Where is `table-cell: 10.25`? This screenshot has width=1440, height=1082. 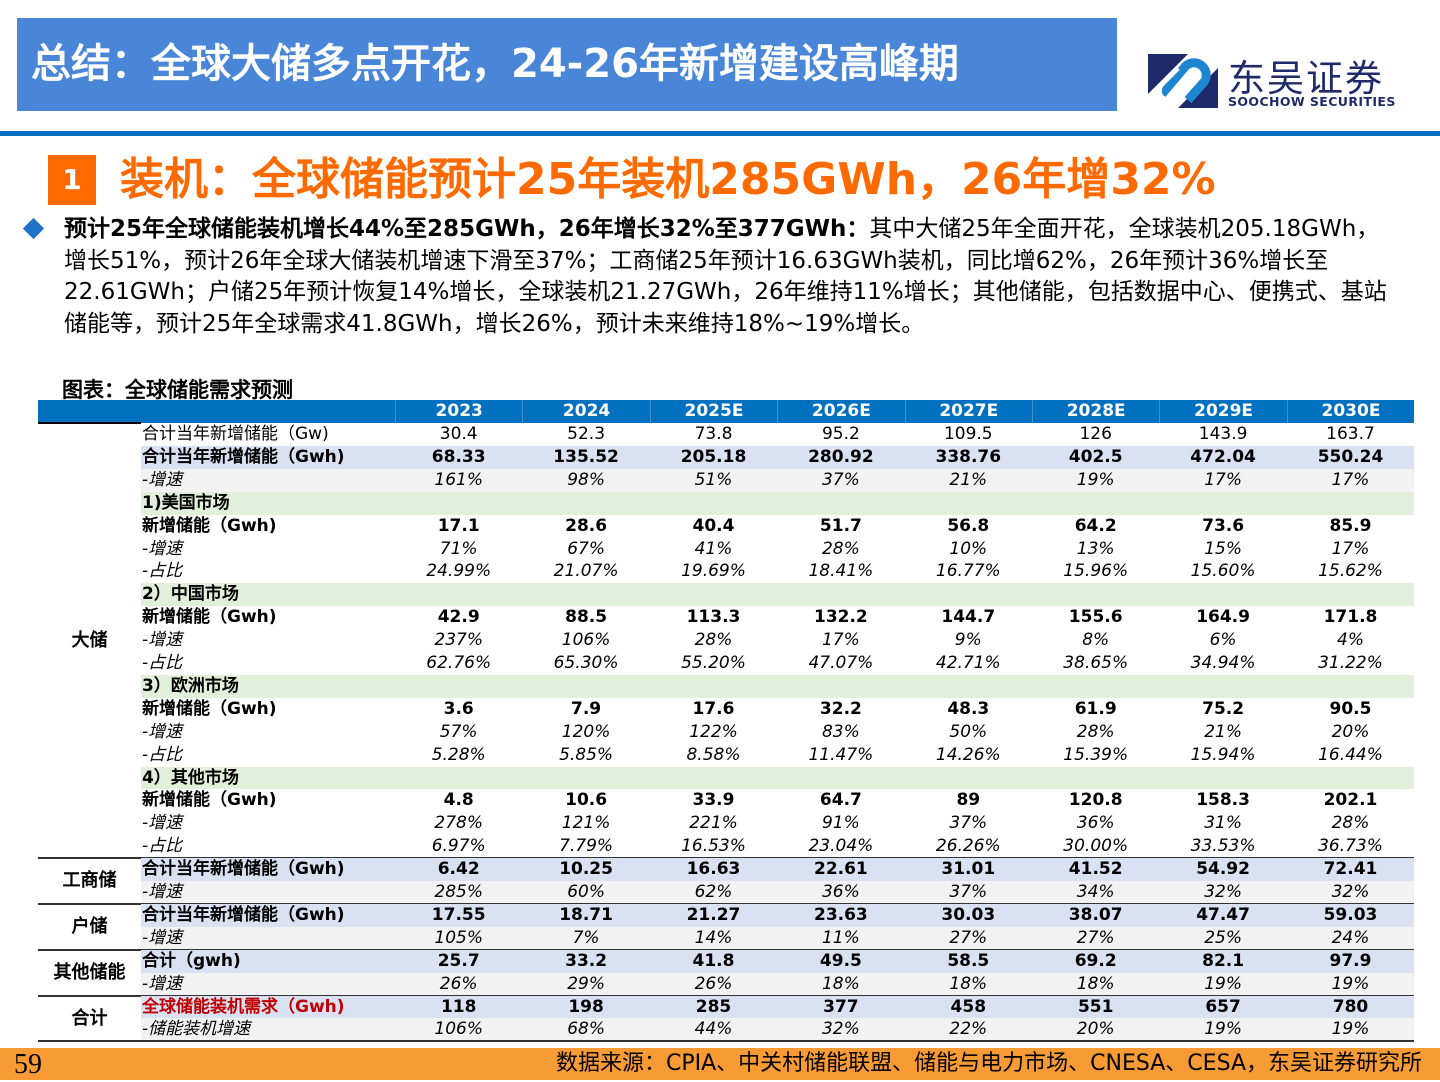
table-cell: 10.25 is located at coordinates (586, 869).